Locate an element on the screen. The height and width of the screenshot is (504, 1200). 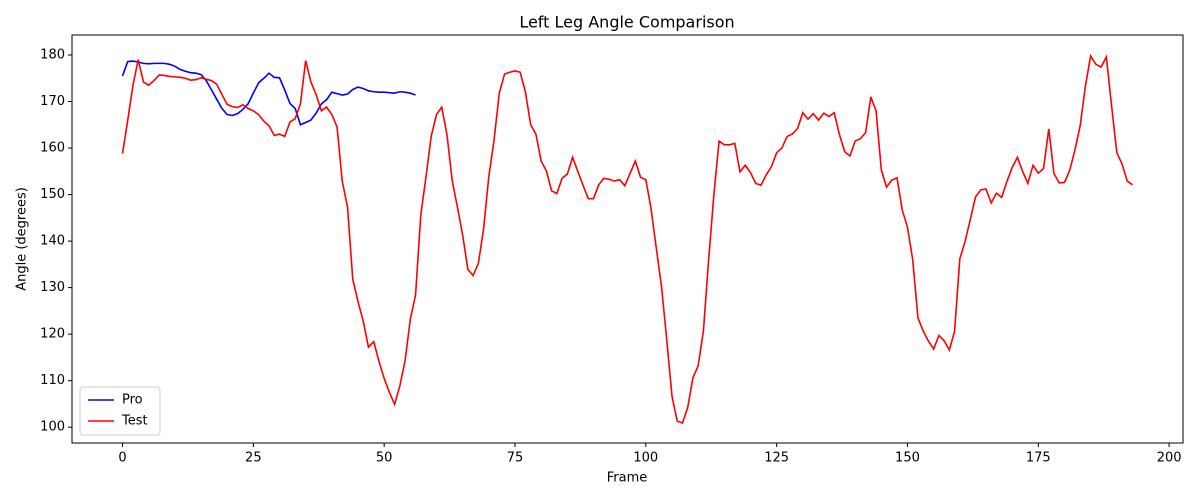
y-tick-label: 180 is located at coordinates (52, 55).